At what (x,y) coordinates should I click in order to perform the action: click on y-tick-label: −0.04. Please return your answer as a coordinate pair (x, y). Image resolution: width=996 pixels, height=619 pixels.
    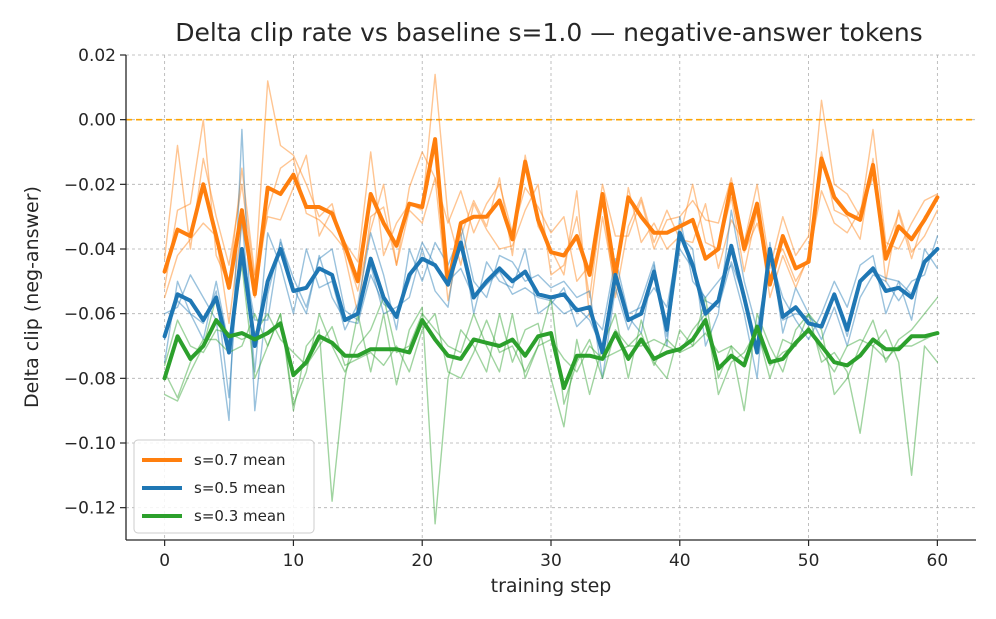
    Looking at the image, I should click on (90, 250).